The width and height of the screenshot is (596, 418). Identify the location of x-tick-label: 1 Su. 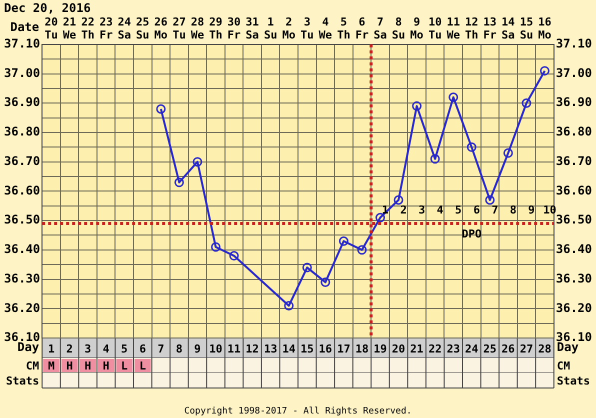
(271, 28).